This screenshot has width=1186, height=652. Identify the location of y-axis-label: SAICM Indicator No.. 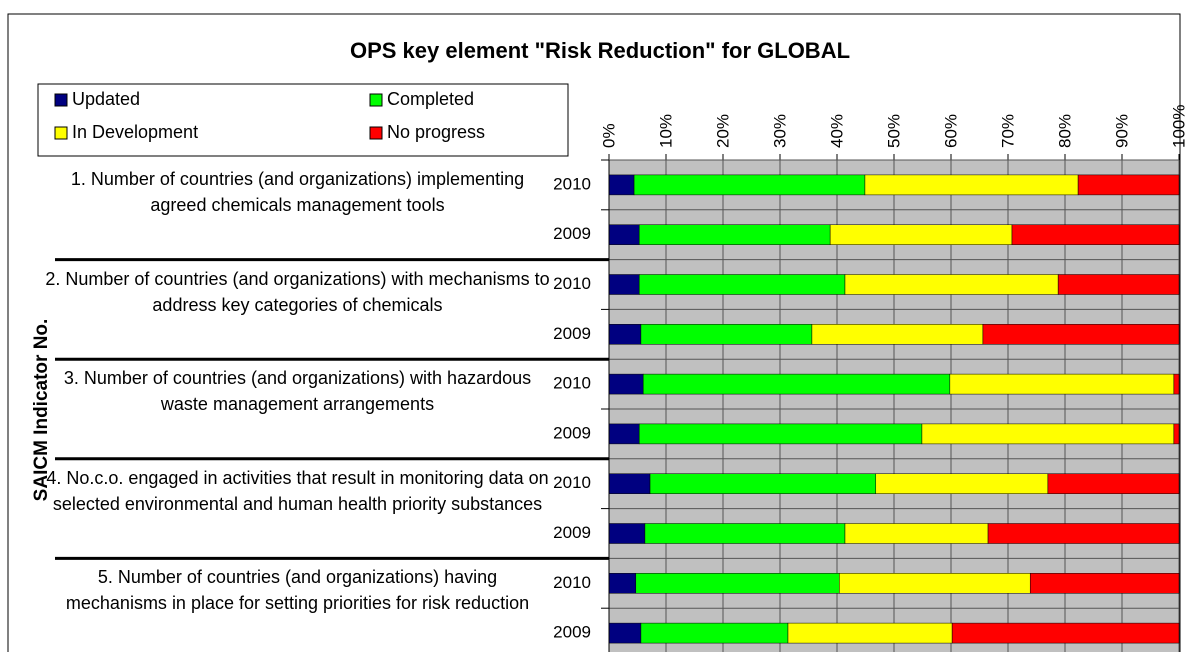
(41, 410).